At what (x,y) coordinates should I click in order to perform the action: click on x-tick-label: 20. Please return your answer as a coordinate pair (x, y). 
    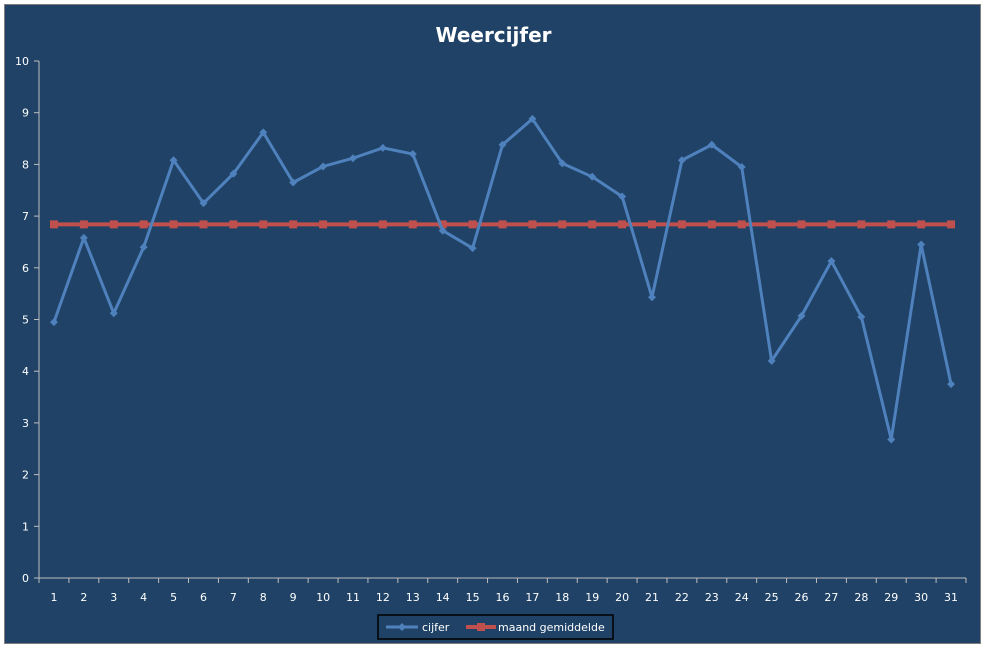
    Looking at the image, I should click on (622, 597).